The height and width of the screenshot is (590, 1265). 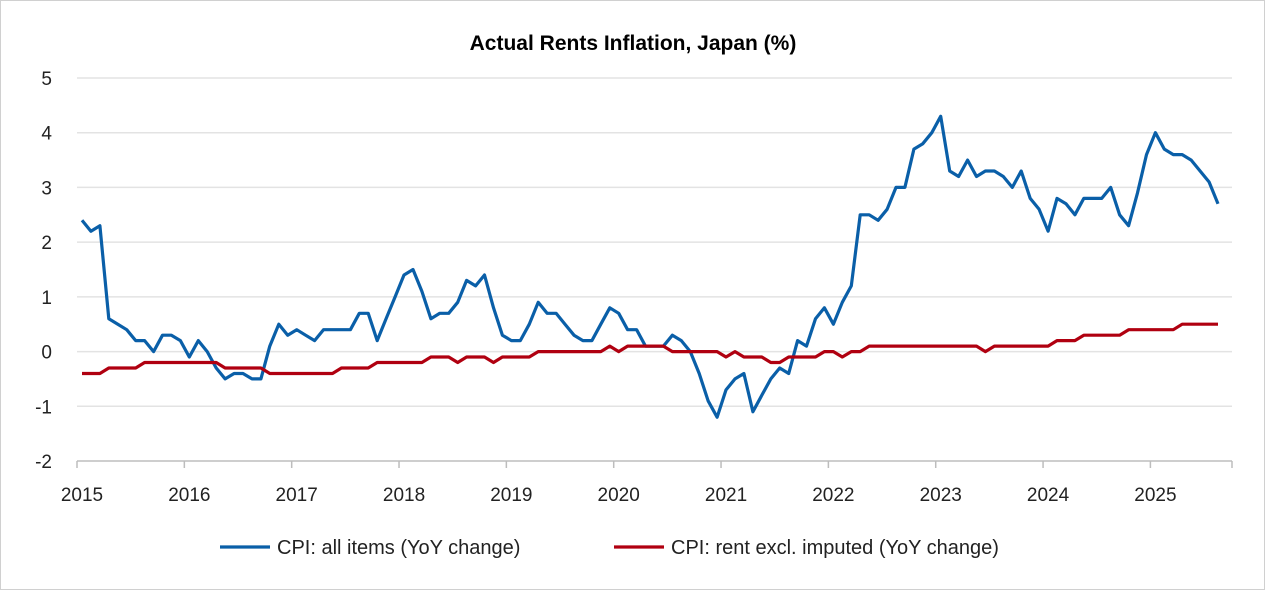 I want to click on y-tick-label: 4, so click(x=46, y=134).